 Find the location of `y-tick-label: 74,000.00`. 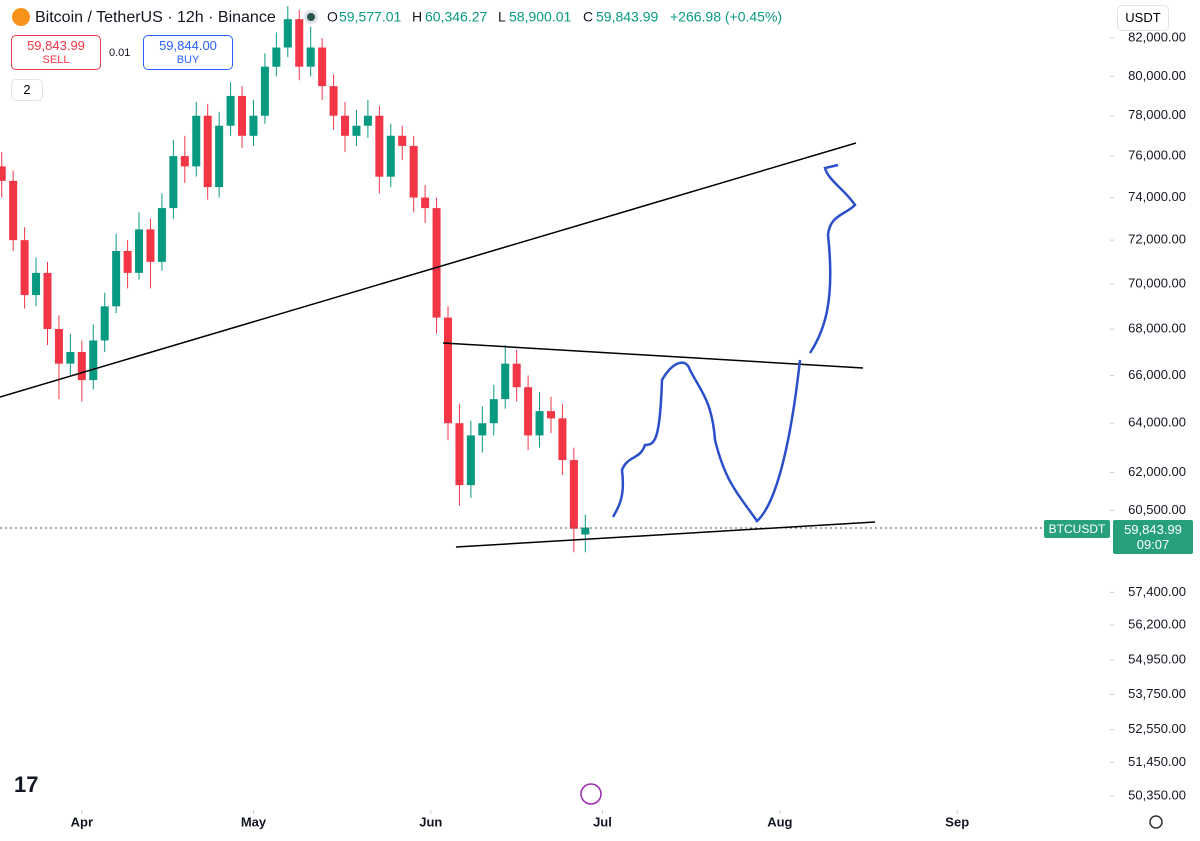

y-tick-label: 74,000.00 is located at coordinates (1157, 196).